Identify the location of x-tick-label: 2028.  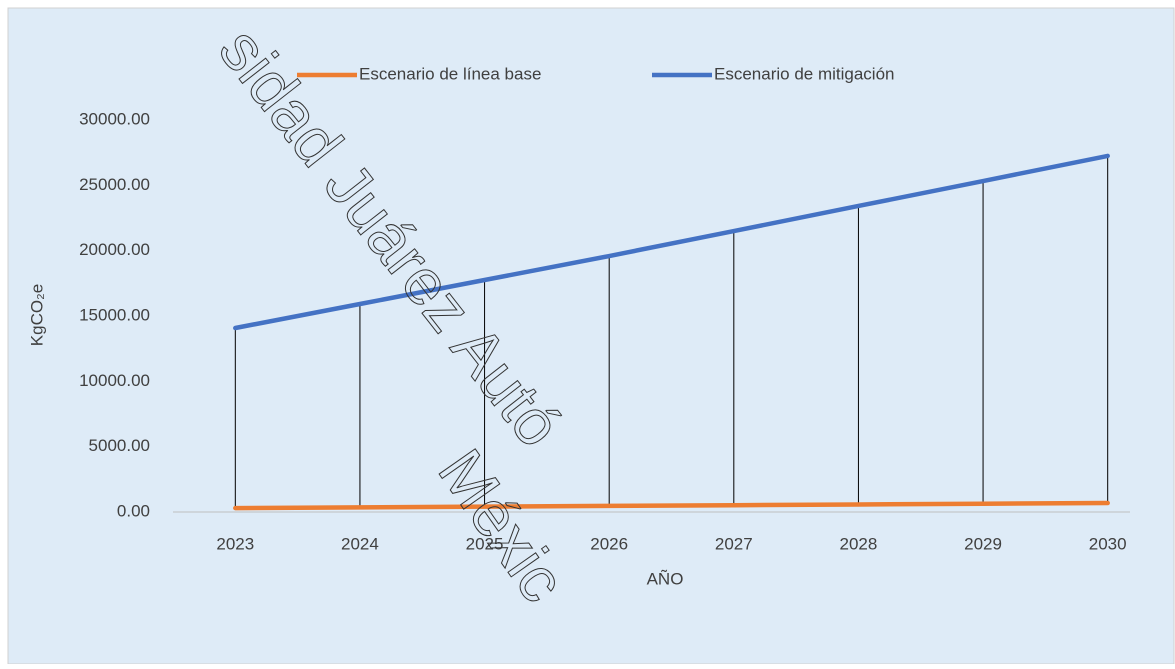
(859, 543).